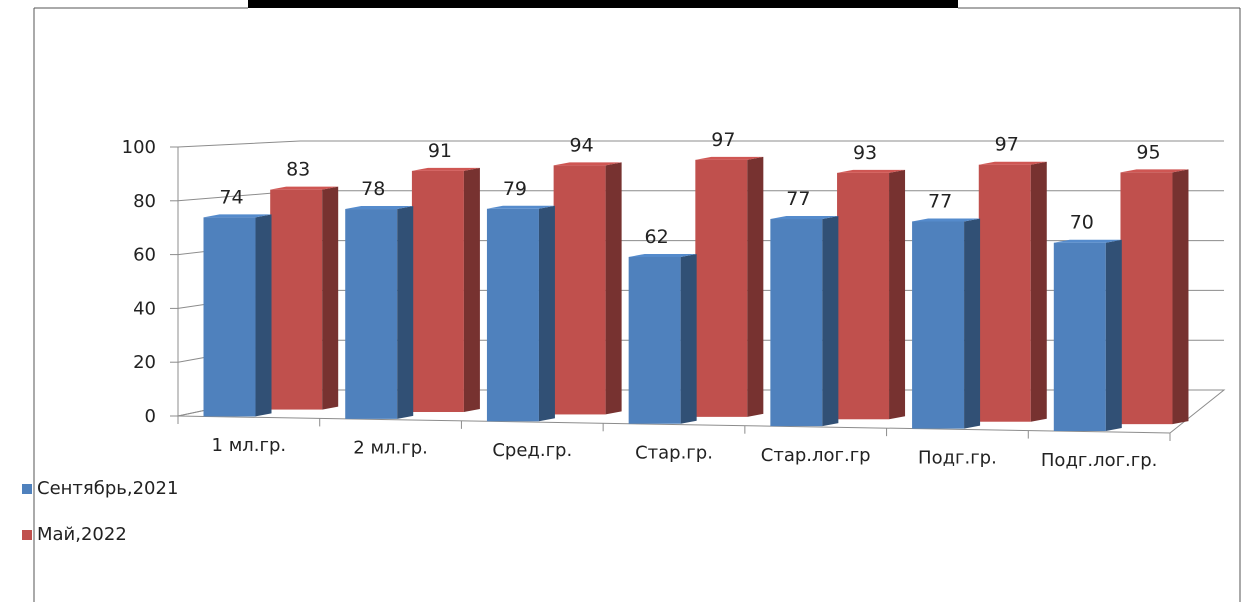 Image resolution: width=1245 pixels, height=602 pixels. What do you see at coordinates (144, 308) in the screenshot?
I see `y-tick-label: 40` at bounding box center [144, 308].